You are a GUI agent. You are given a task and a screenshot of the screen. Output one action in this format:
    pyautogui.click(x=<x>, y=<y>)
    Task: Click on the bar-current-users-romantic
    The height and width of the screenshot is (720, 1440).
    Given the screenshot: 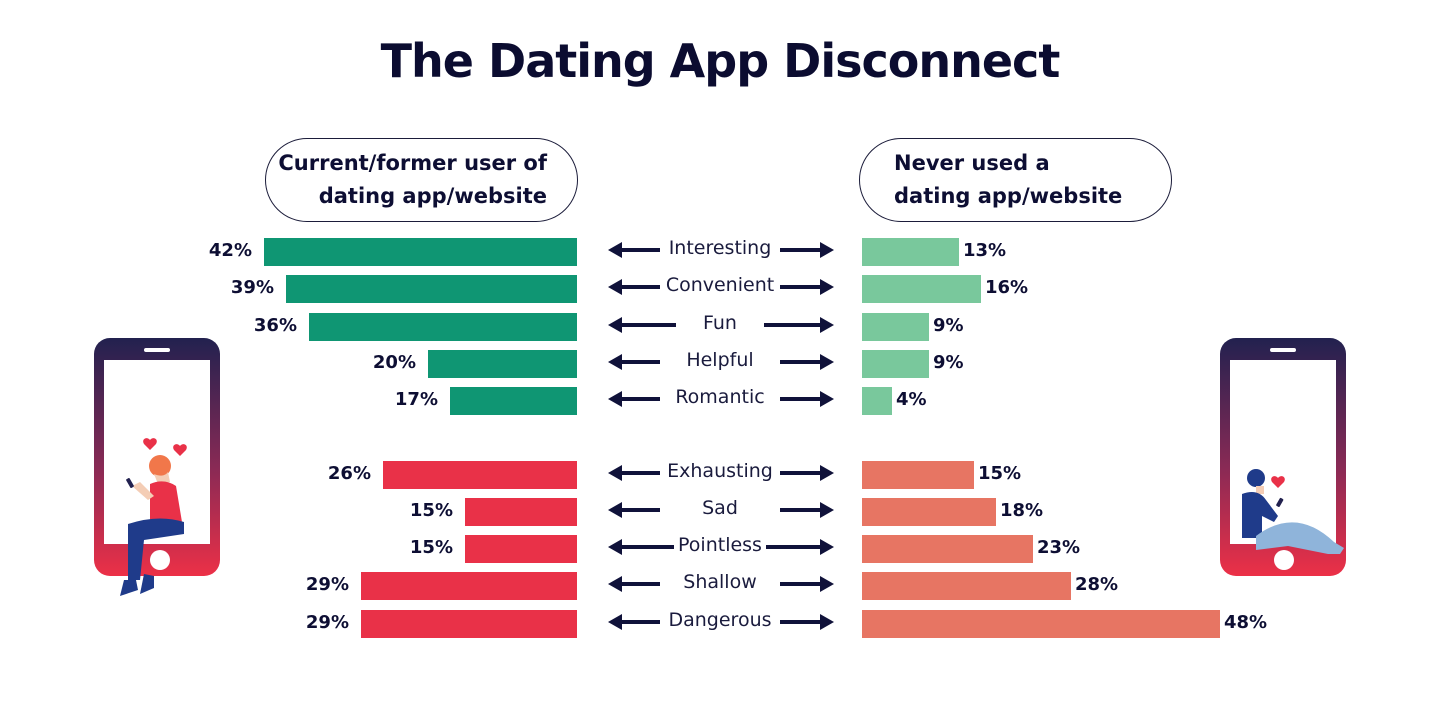 What is the action you would take?
    pyautogui.click(x=513, y=401)
    